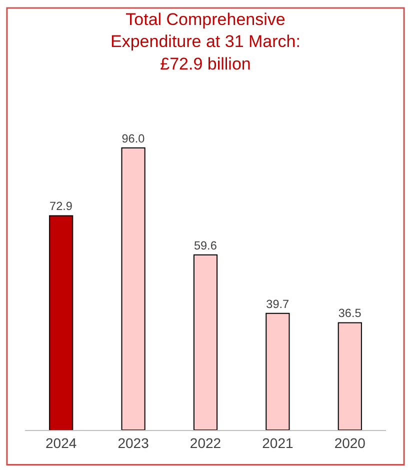  I want to click on x-tick-label: 2020, so click(350, 442).